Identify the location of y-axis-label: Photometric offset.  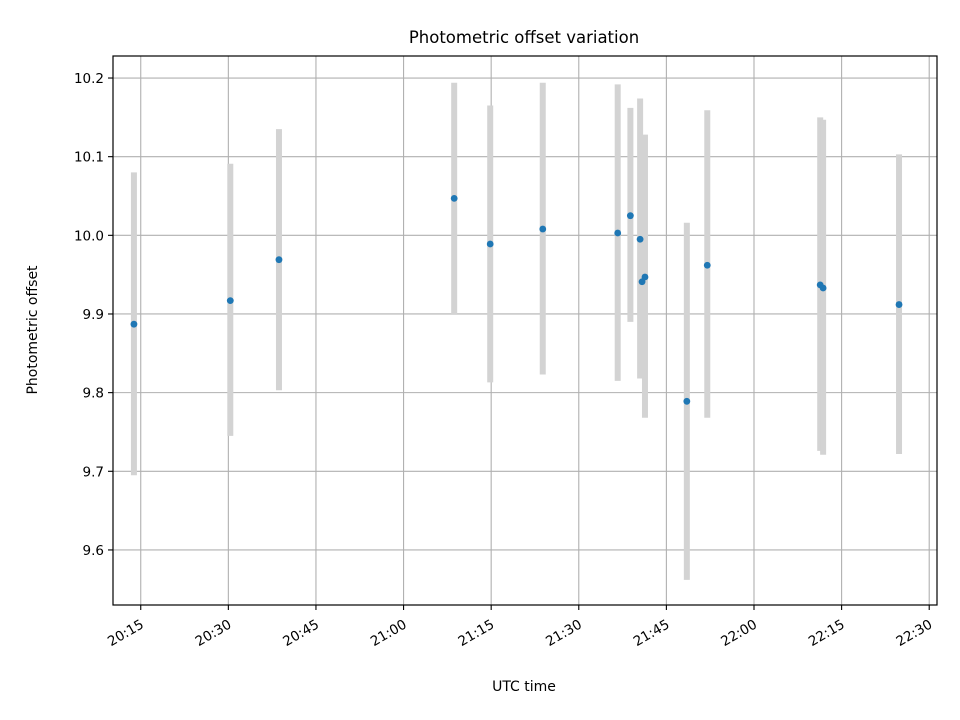
(33, 330).